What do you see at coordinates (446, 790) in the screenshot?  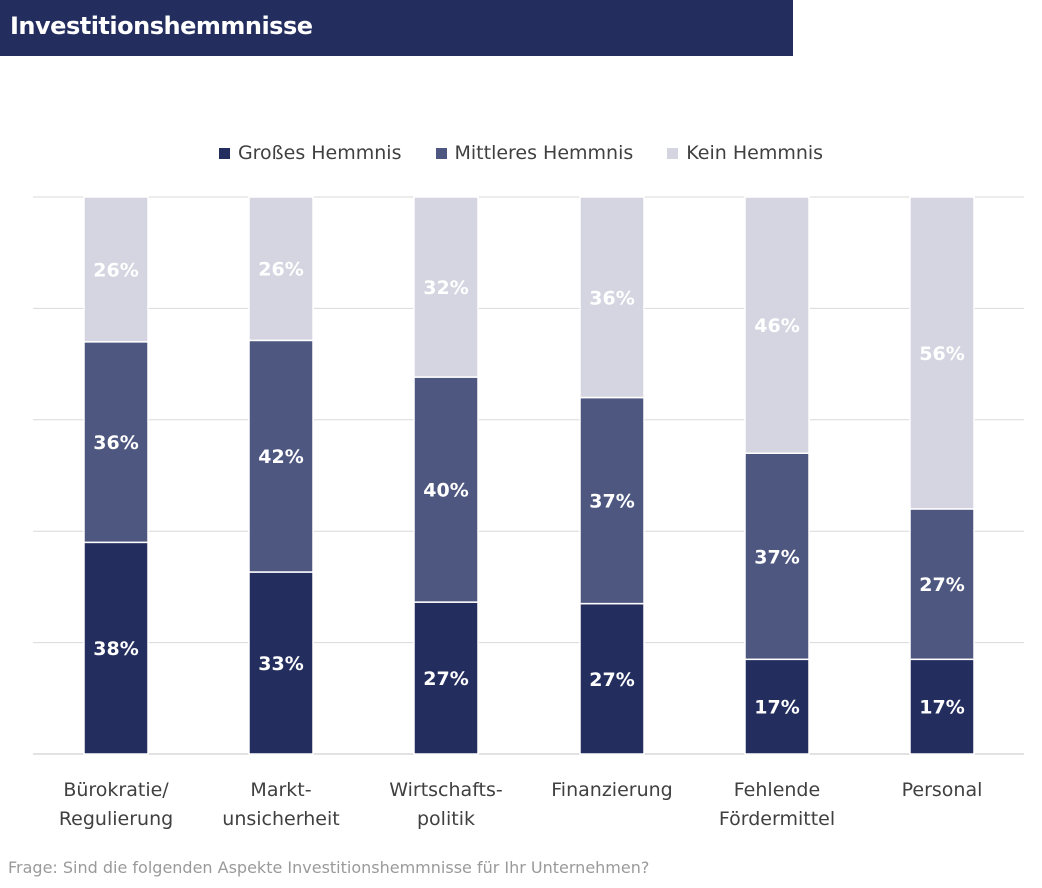 I see `category-label: Wirtschafts-` at bounding box center [446, 790].